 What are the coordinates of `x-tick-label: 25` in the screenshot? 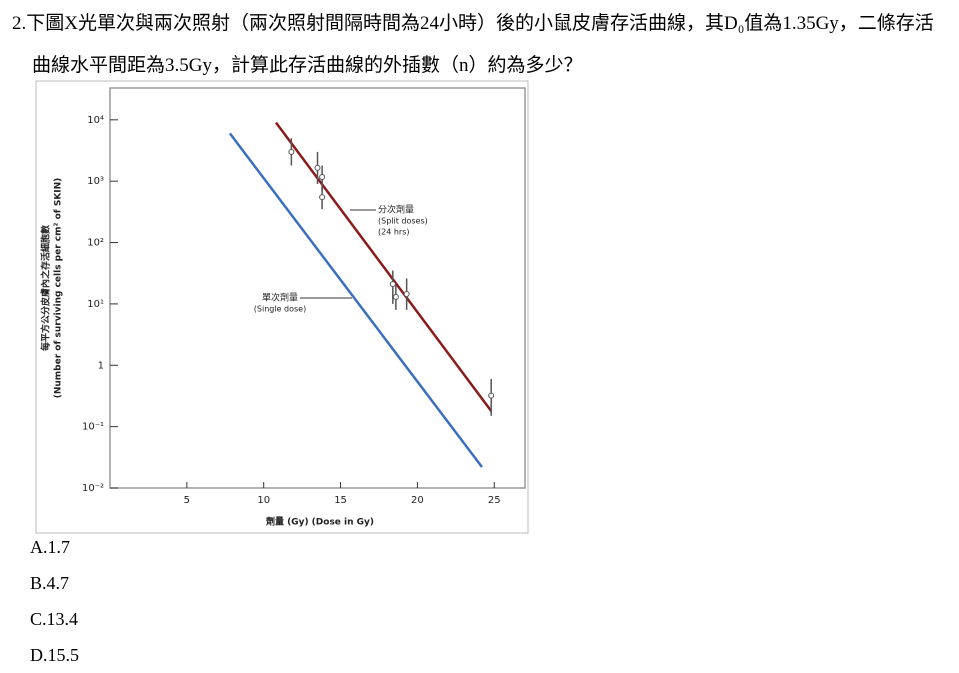 It's located at (494, 500).